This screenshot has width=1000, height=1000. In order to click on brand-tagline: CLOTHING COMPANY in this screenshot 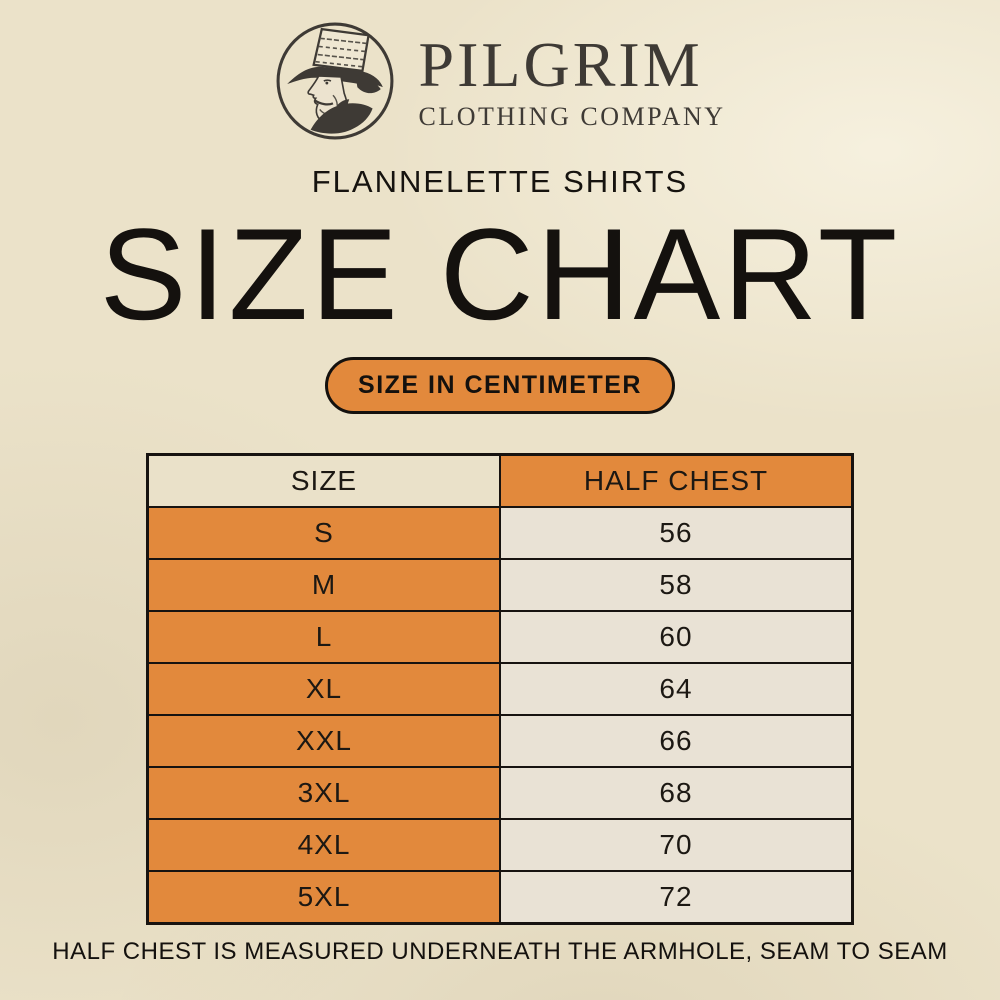, I will do `click(572, 116)`.